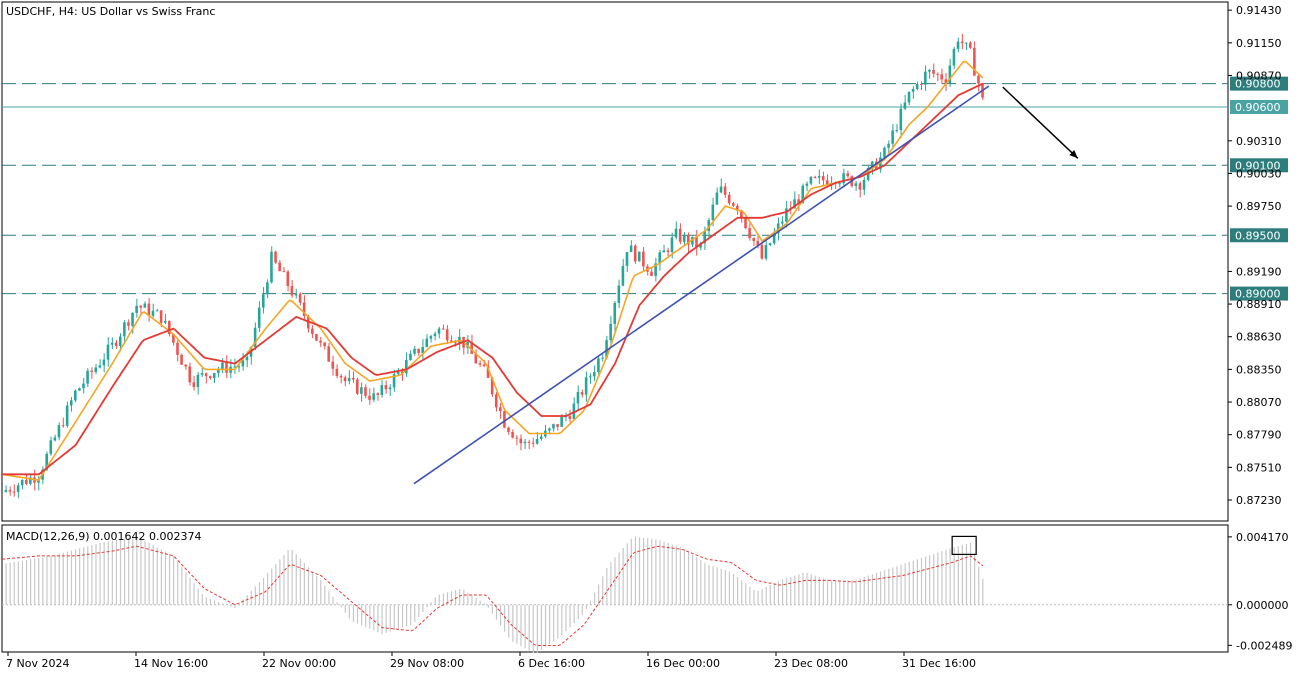 This screenshot has height=675, width=1300. What do you see at coordinates (964, 545) in the screenshot?
I see `macd-highlight-box` at bounding box center [964, 545].